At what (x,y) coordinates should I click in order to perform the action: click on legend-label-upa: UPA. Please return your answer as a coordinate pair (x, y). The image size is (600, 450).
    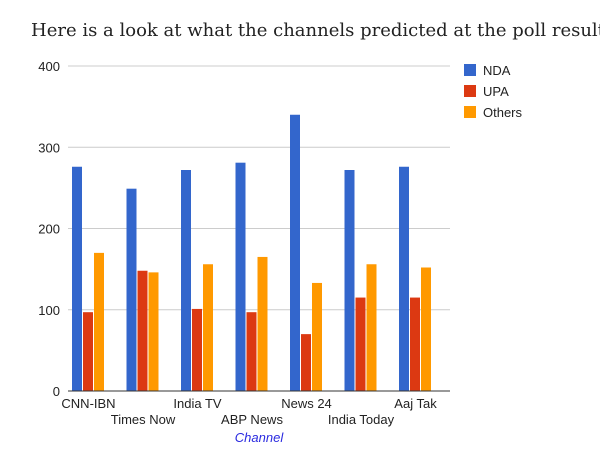
    Looking at the image, I should click on (496, 91).